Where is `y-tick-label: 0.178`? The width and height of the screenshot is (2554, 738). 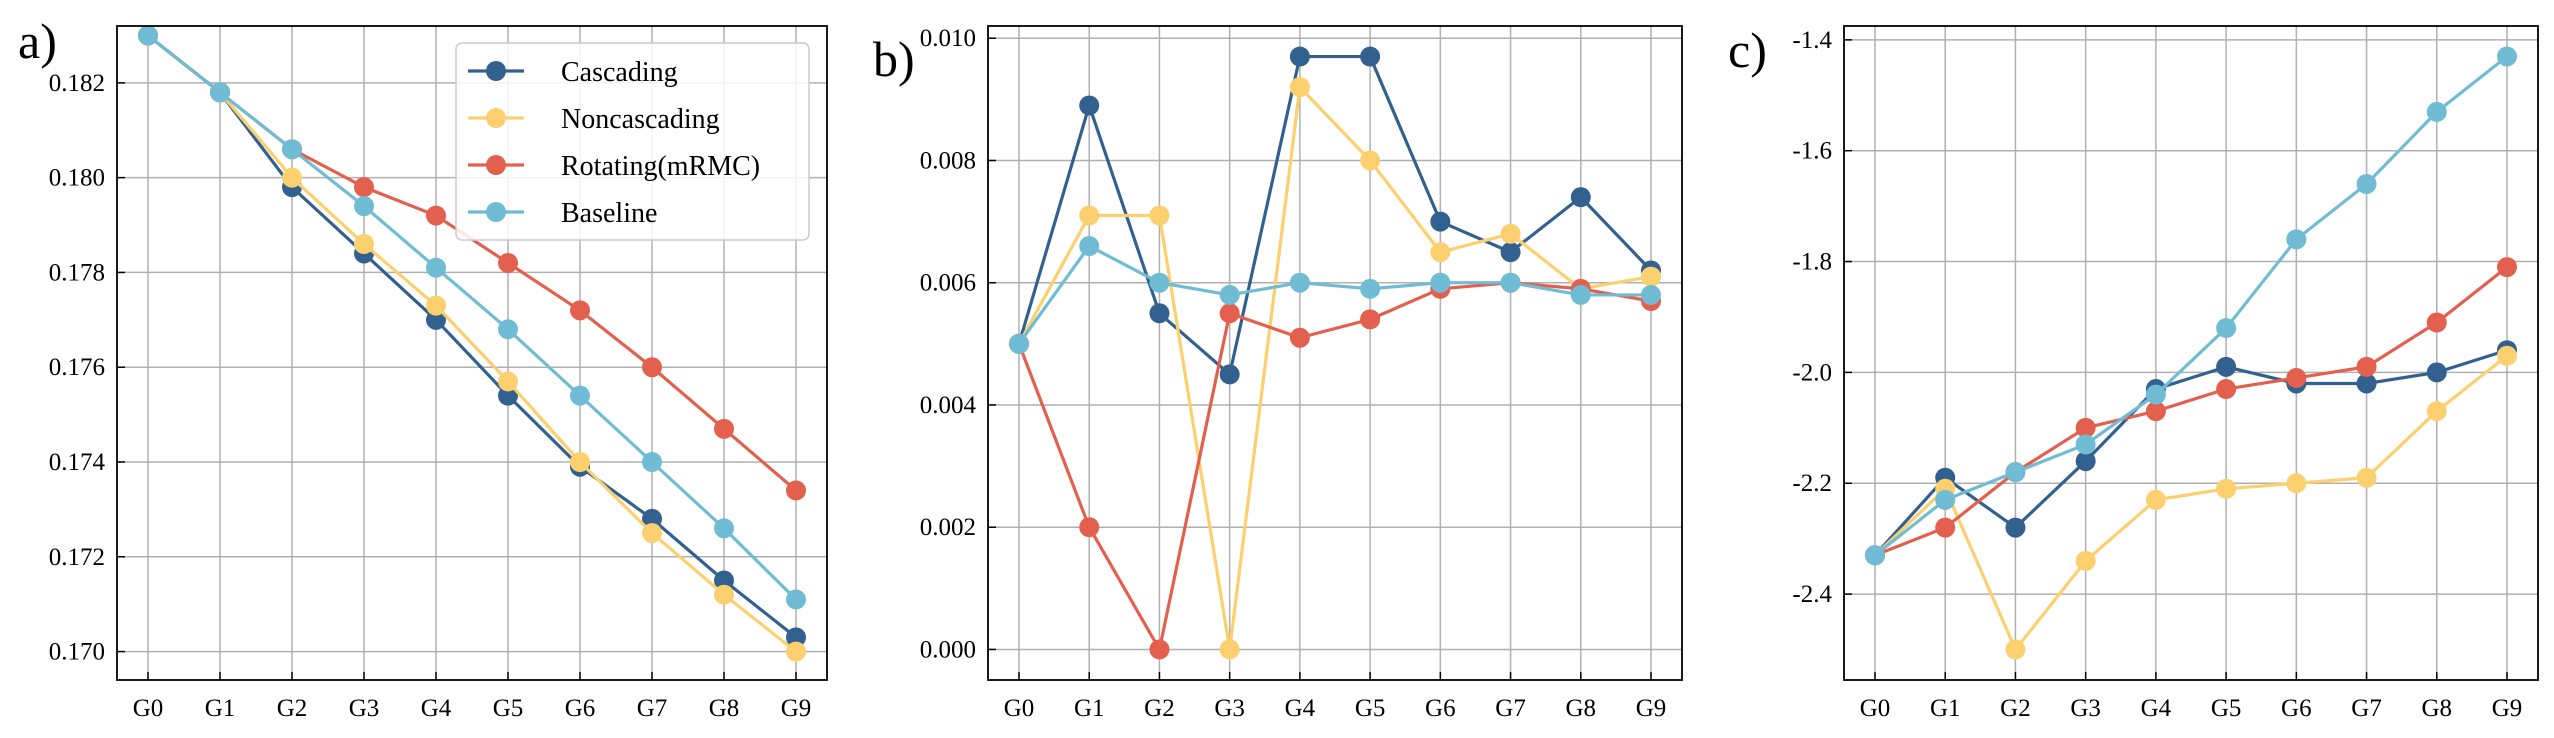 y-tick-label: 0.178 is located at coordinates (77, 272).